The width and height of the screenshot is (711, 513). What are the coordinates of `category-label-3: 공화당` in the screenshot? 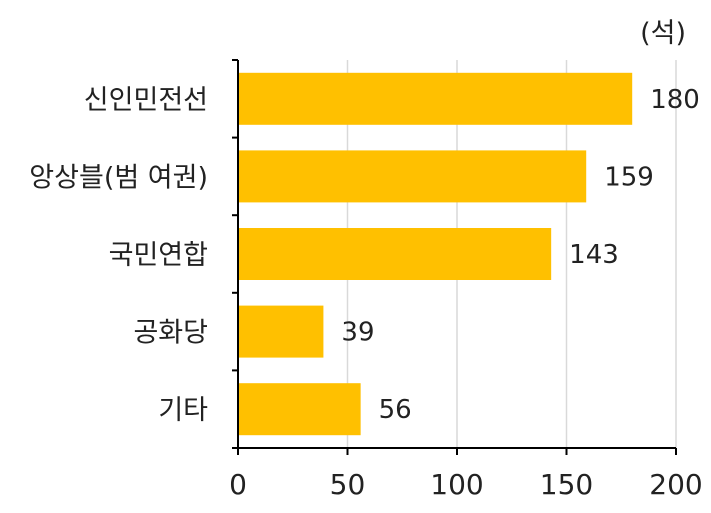 It's located at (170, 333).